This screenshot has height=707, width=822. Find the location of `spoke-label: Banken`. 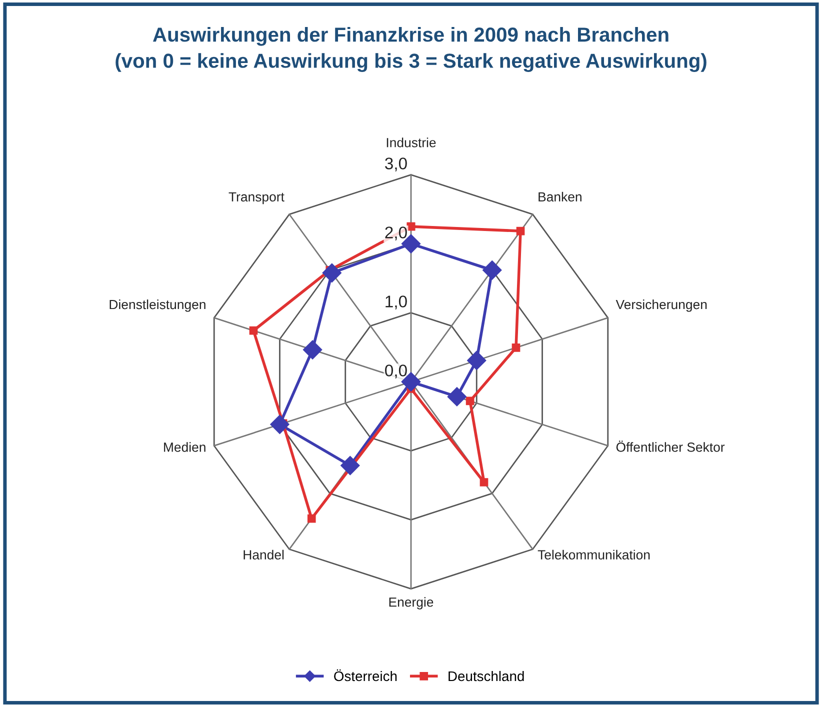

spoke-label: Banken is located at coordinates (560, 197).